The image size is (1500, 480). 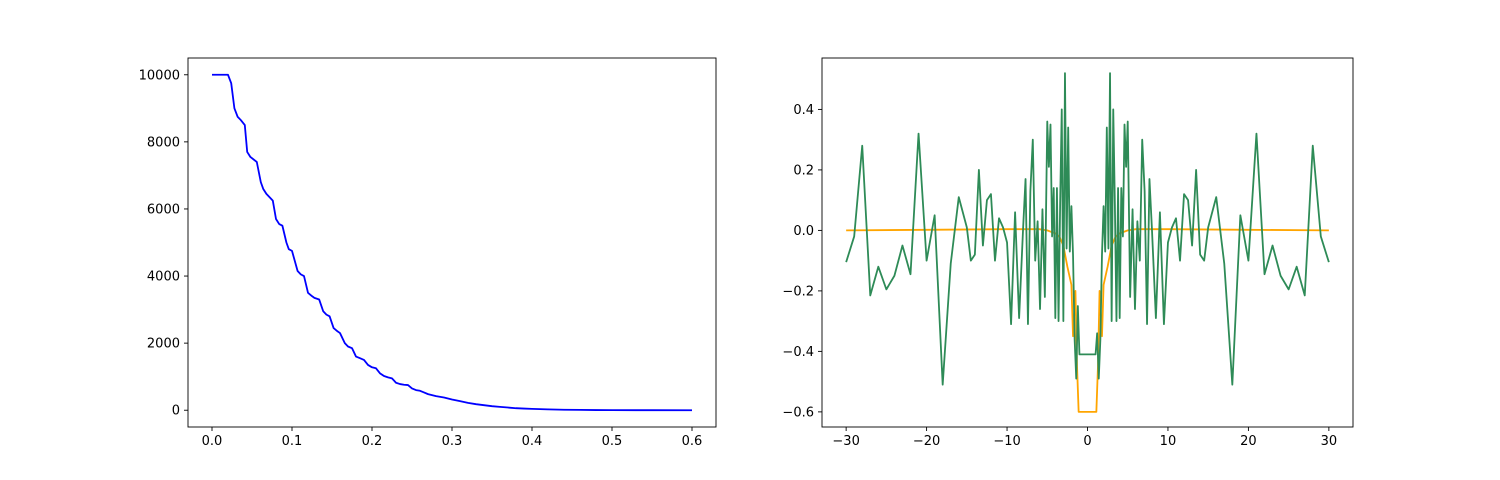 What do you see at coordinates (159, 75) in the screenshot?
I see `left-chart-y-tick-label: 10000` at bounding box center [159, 75].